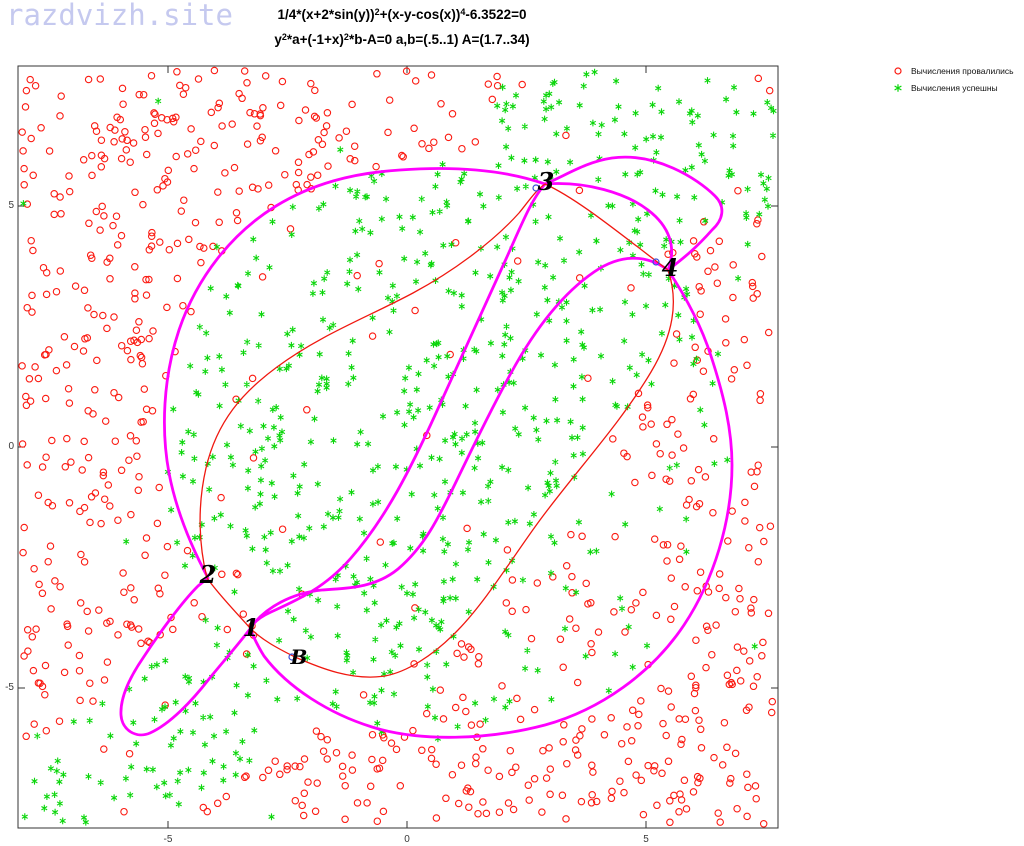 This screenshot has height=846, width=1024. Describe the element at coordinates (670, 268) in the screenshot. I see `curve-intersection-label-4: 4` at that location.